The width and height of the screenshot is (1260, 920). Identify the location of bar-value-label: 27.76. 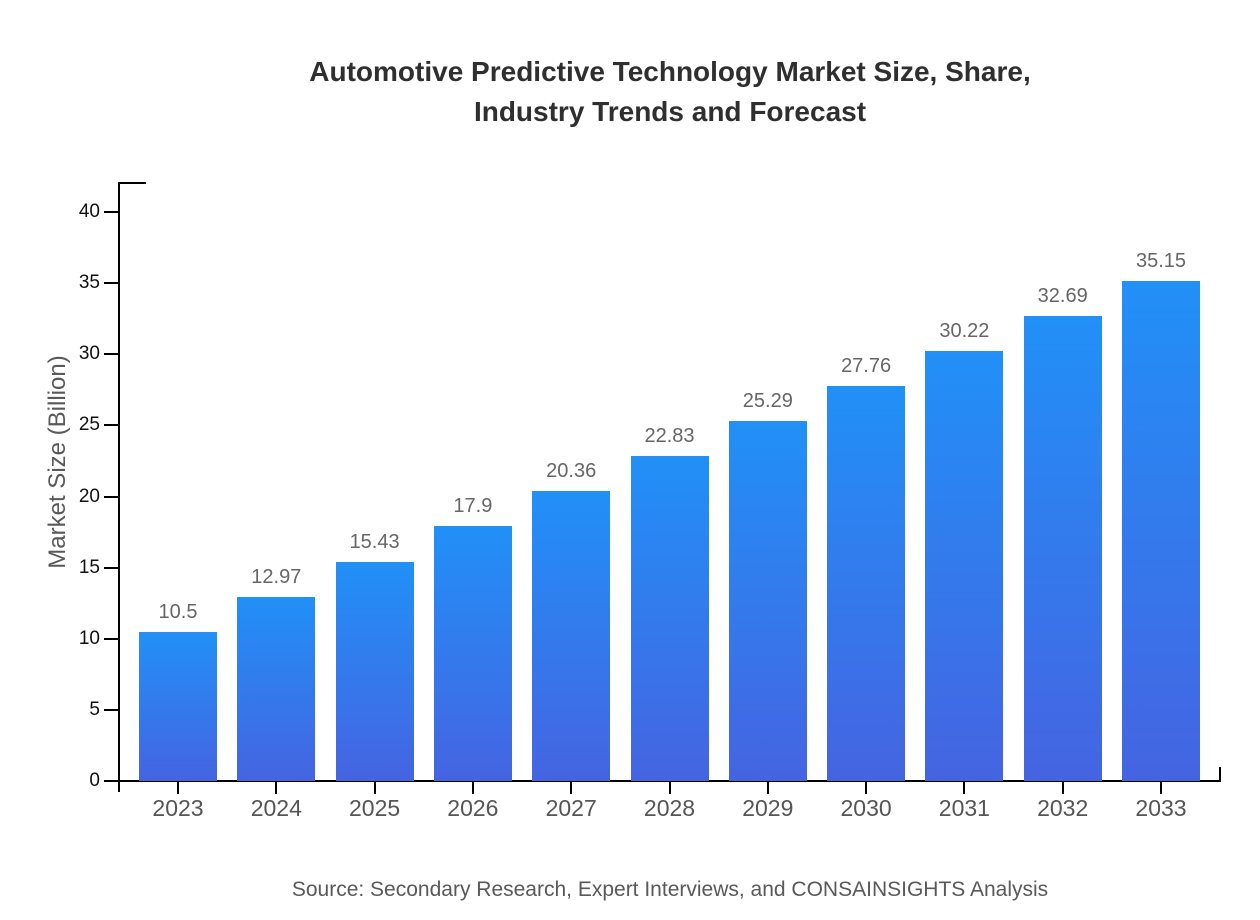
(866, 366).